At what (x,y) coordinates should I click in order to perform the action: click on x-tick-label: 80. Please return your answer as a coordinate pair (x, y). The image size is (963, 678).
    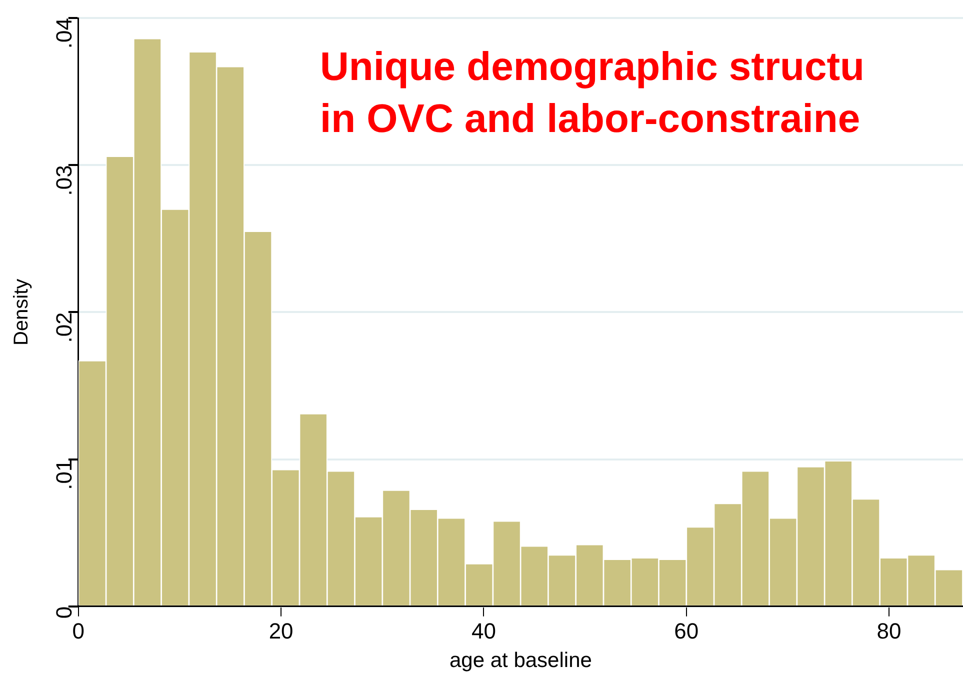
    Looking at the image, I should click on (889, 631).